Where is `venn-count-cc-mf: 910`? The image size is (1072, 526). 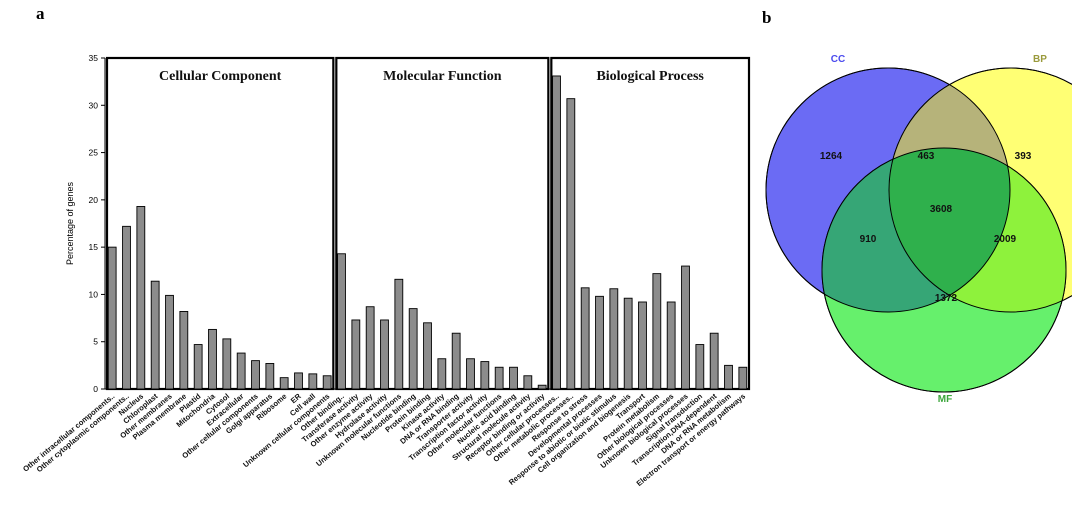 venn-count-cc-mf: 910 is located at coordinates (868, 239).